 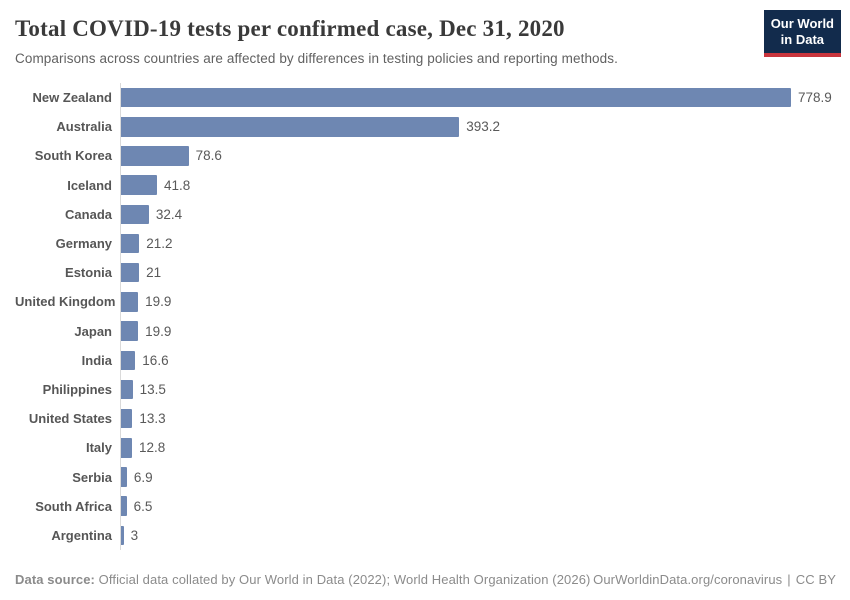 I want to click on bar-row: Iceland 41.8, so click(x=425, y=185).